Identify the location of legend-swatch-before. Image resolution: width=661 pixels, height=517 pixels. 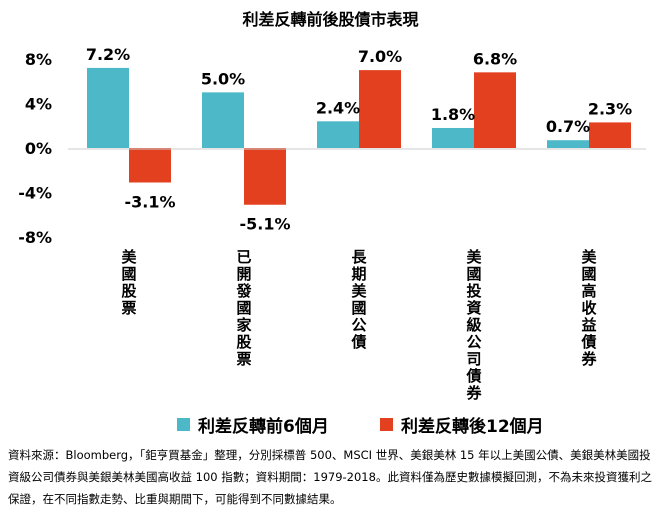
(183, 424).